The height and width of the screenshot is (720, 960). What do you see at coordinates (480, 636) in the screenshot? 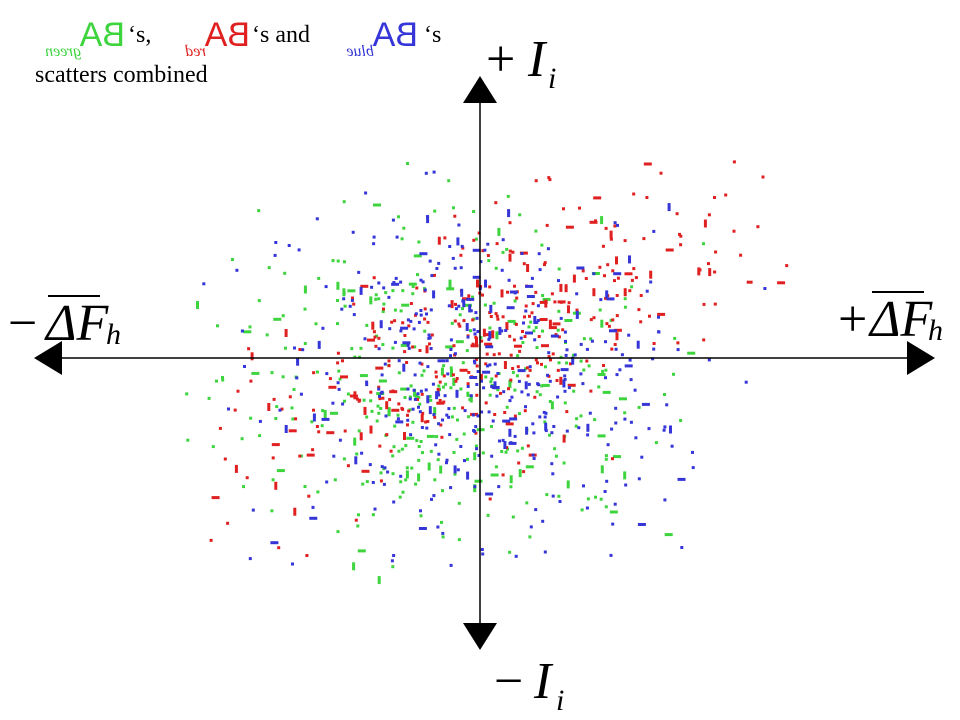
I see `arrow-down` at bounding box center [480, 636].